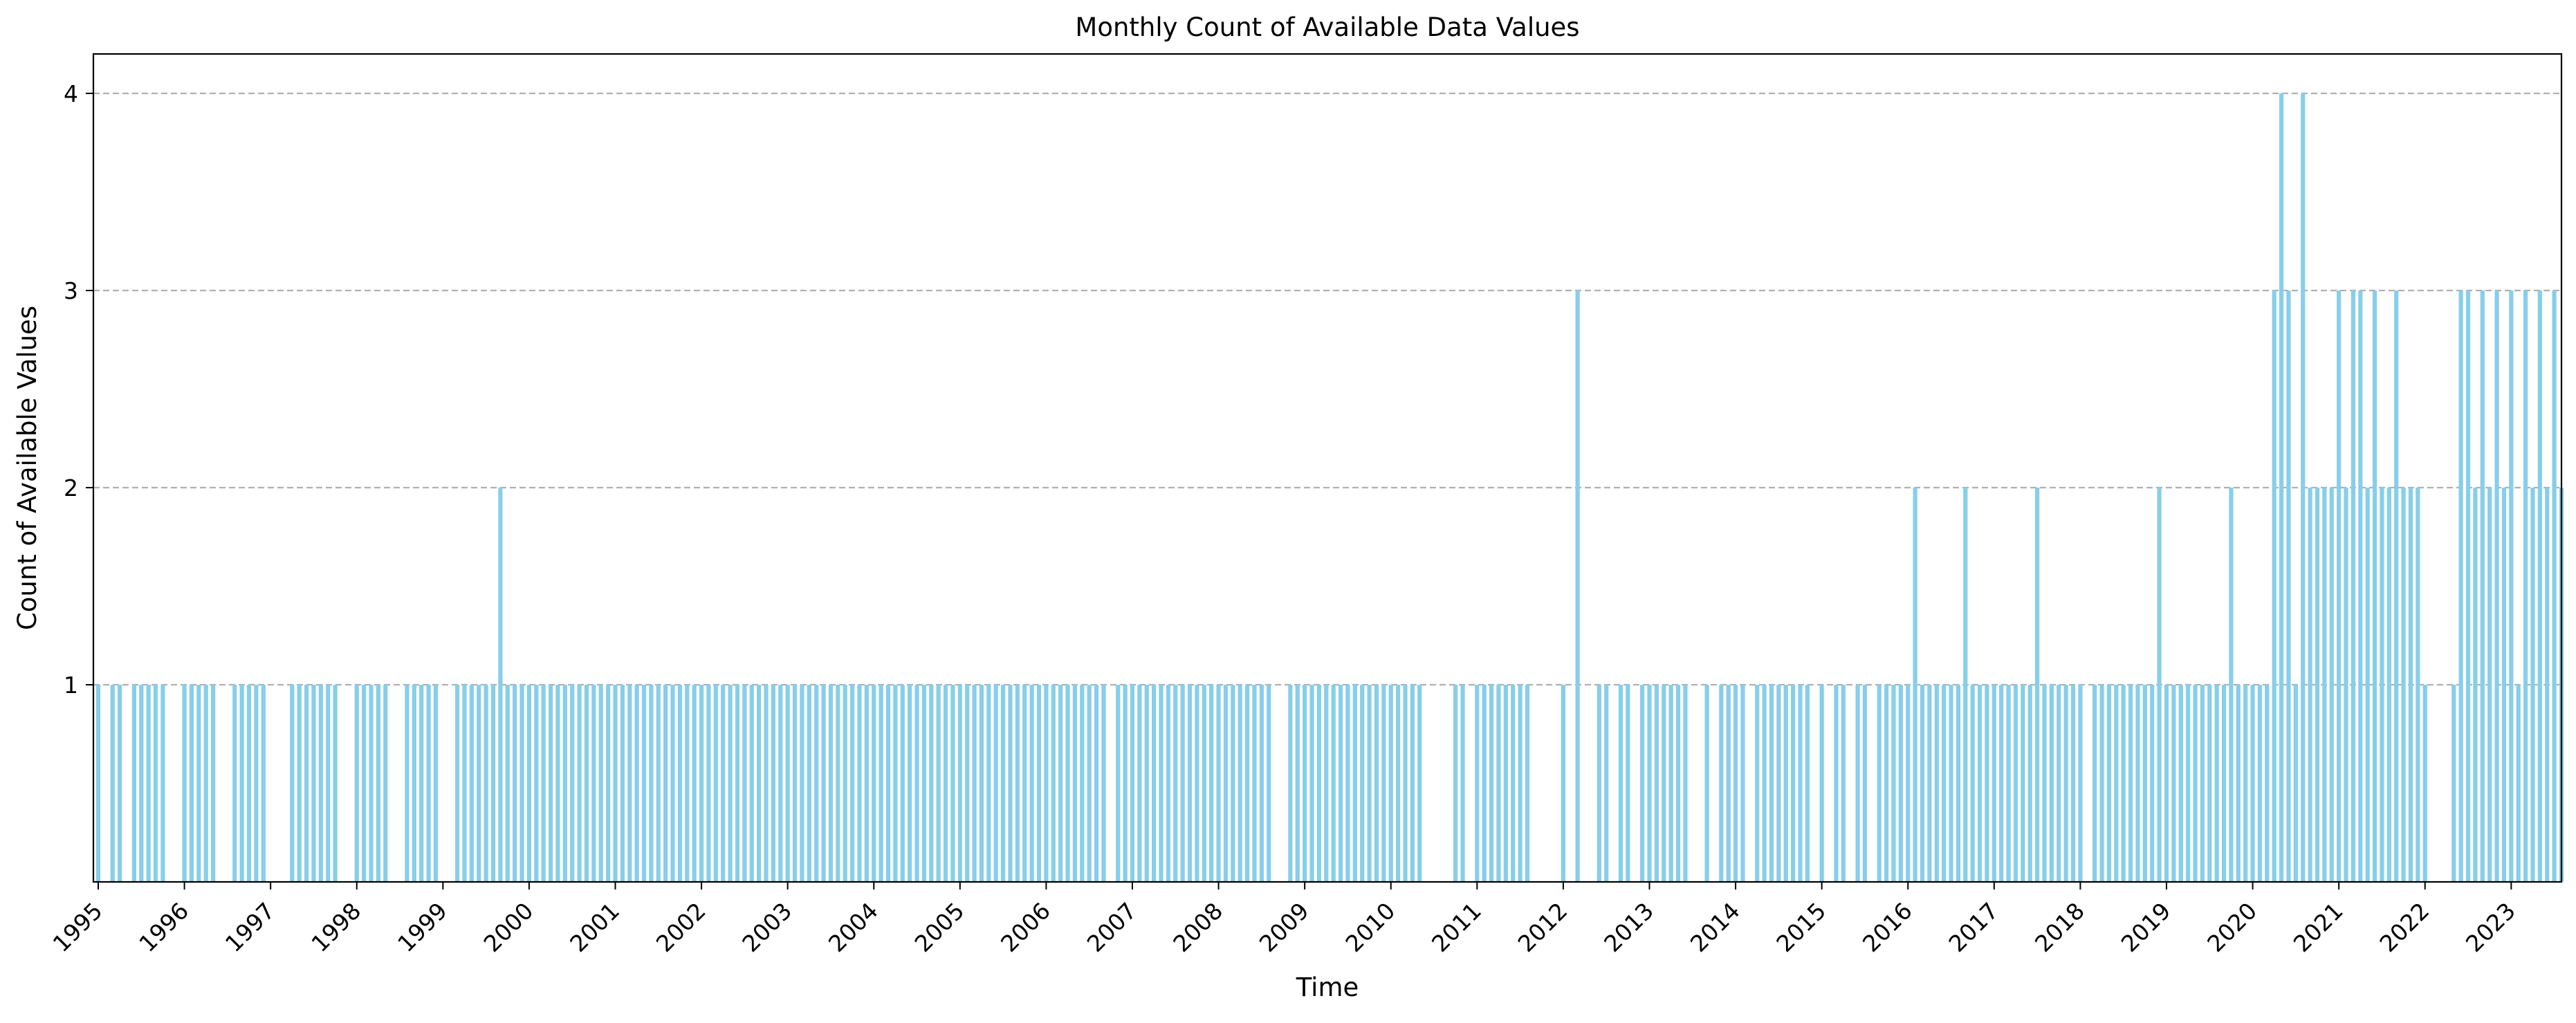  I want to click on x-tick-label: 2016, so click(1887, 927).